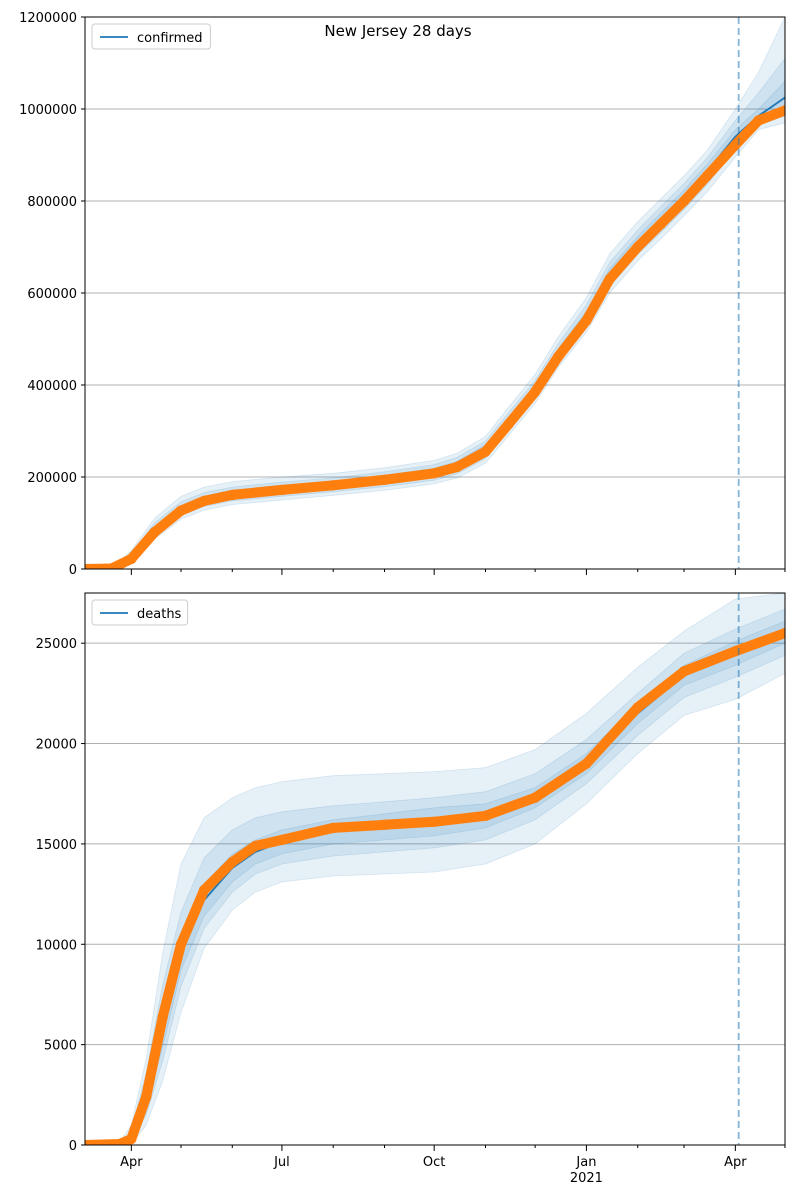 The width and height of the screenshot is (800, 1200). What do you see at coordinates (56, 945) in the screenshot?
I see `deaths-ytick-label: 10000` at bounding box center [56, 945].